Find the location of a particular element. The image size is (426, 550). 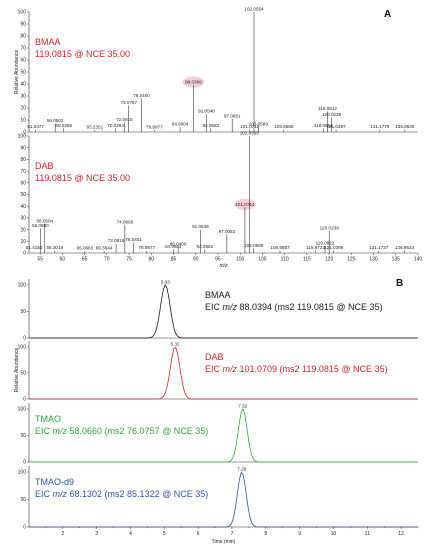

x-tick-label: 10 is located at coordinates (334, 534).